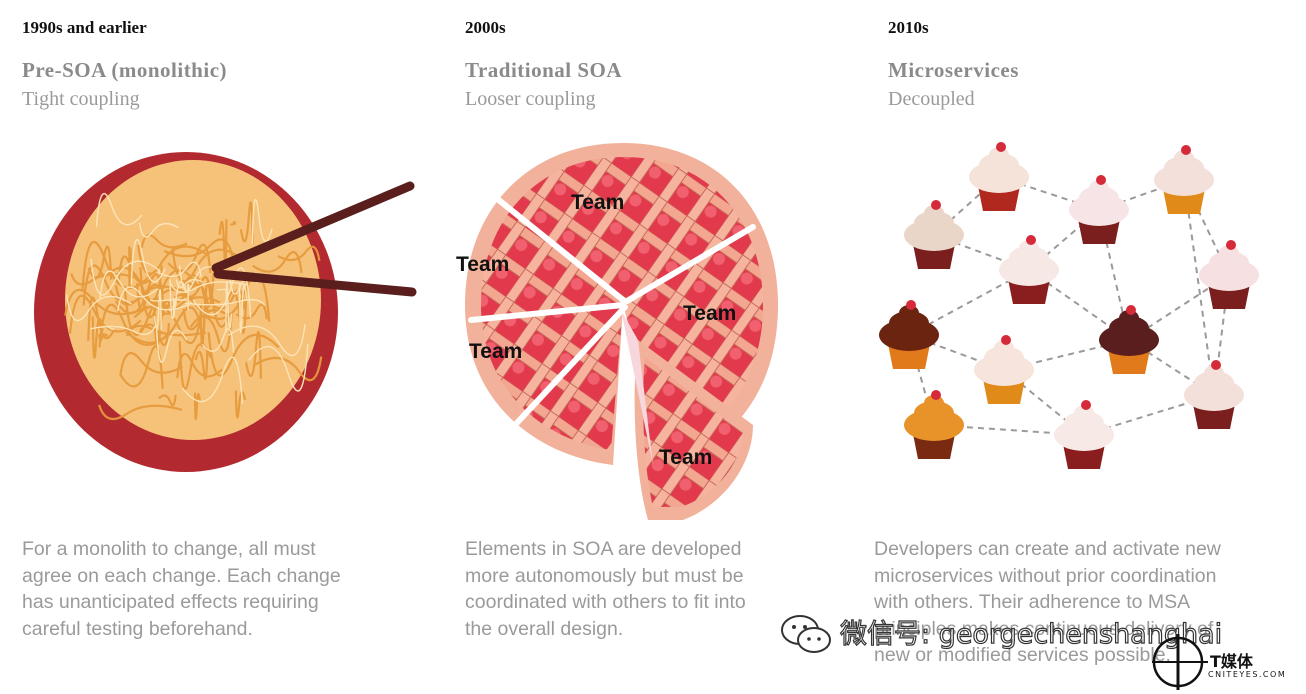  Describe the element at coordinates (544, 70) in the screenshot. I see `heading: Traditional SOA` at that location.